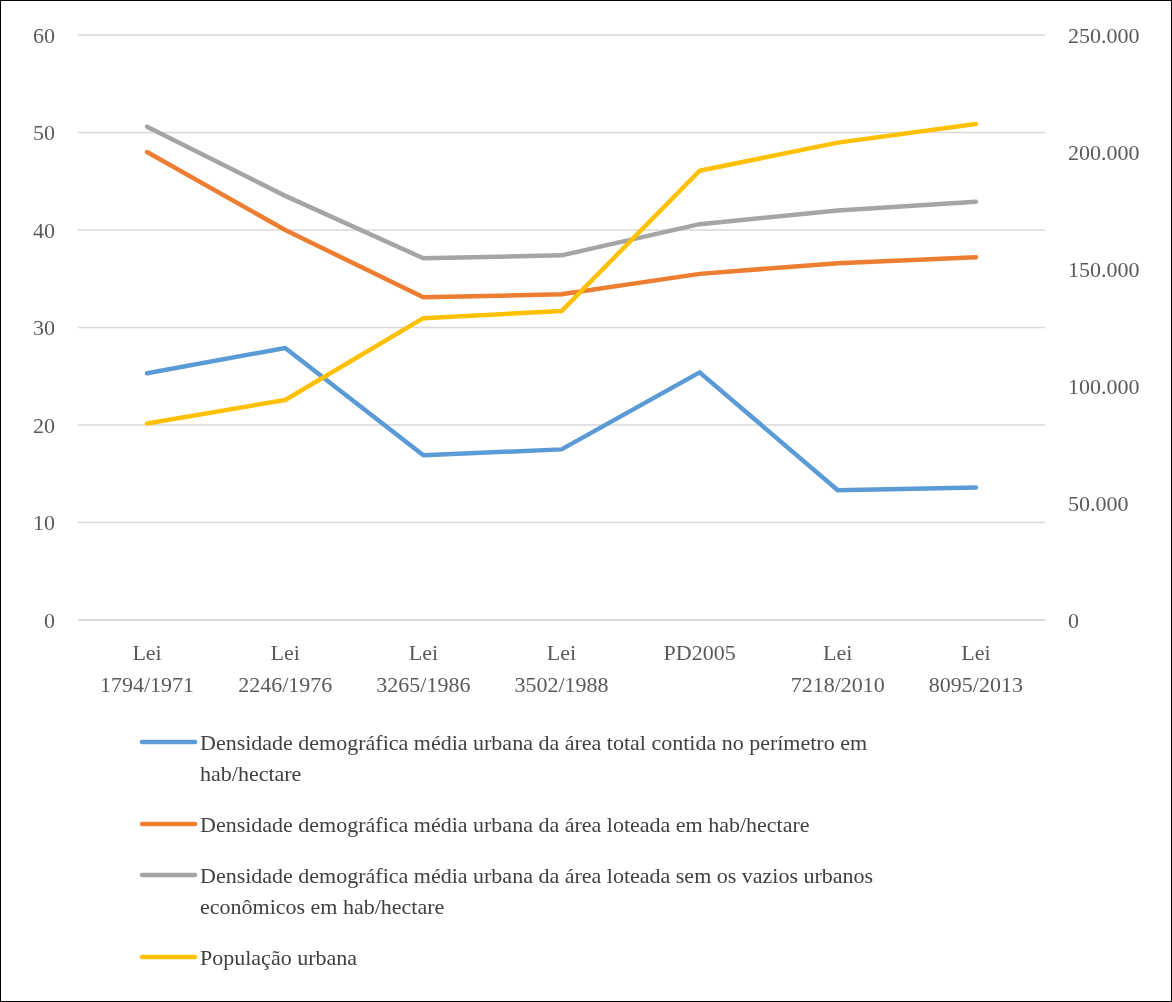  Describe the element at coordinates (1098, 503) in the screenshot. I see `y2-tick-label: 50.000` at that location.